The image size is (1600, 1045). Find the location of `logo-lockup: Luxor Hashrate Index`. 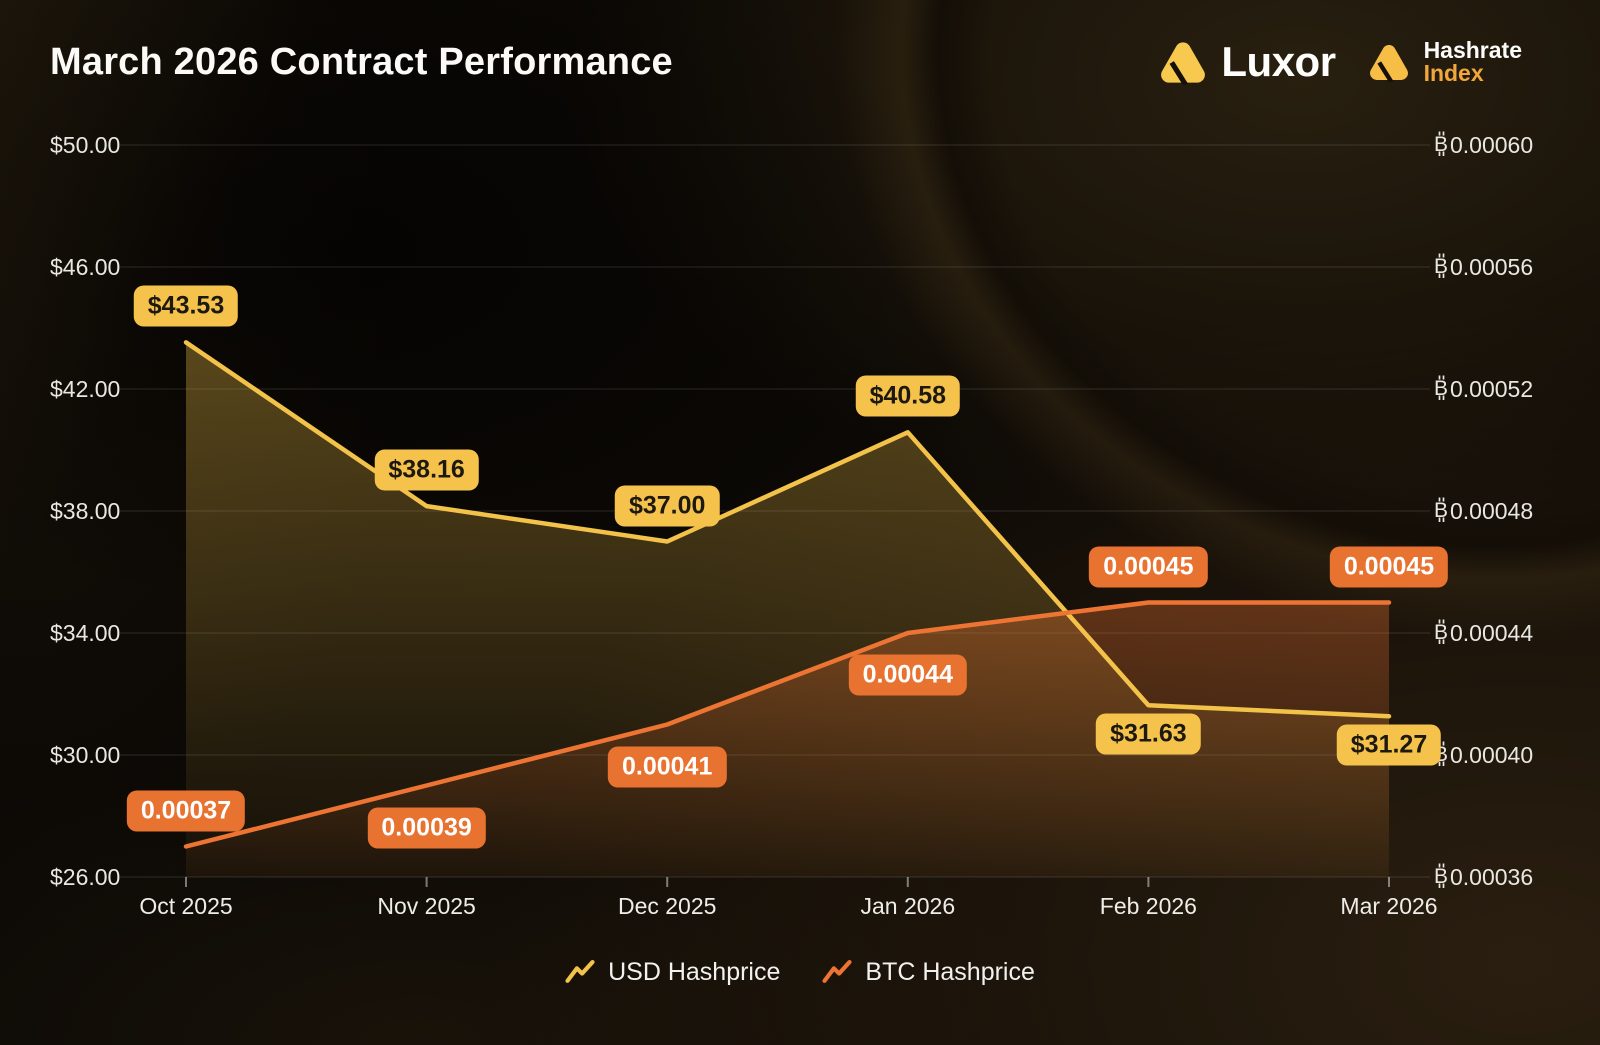

logo-lockup: Luxor Hashrate Index is located at coordinates (1340, 62).